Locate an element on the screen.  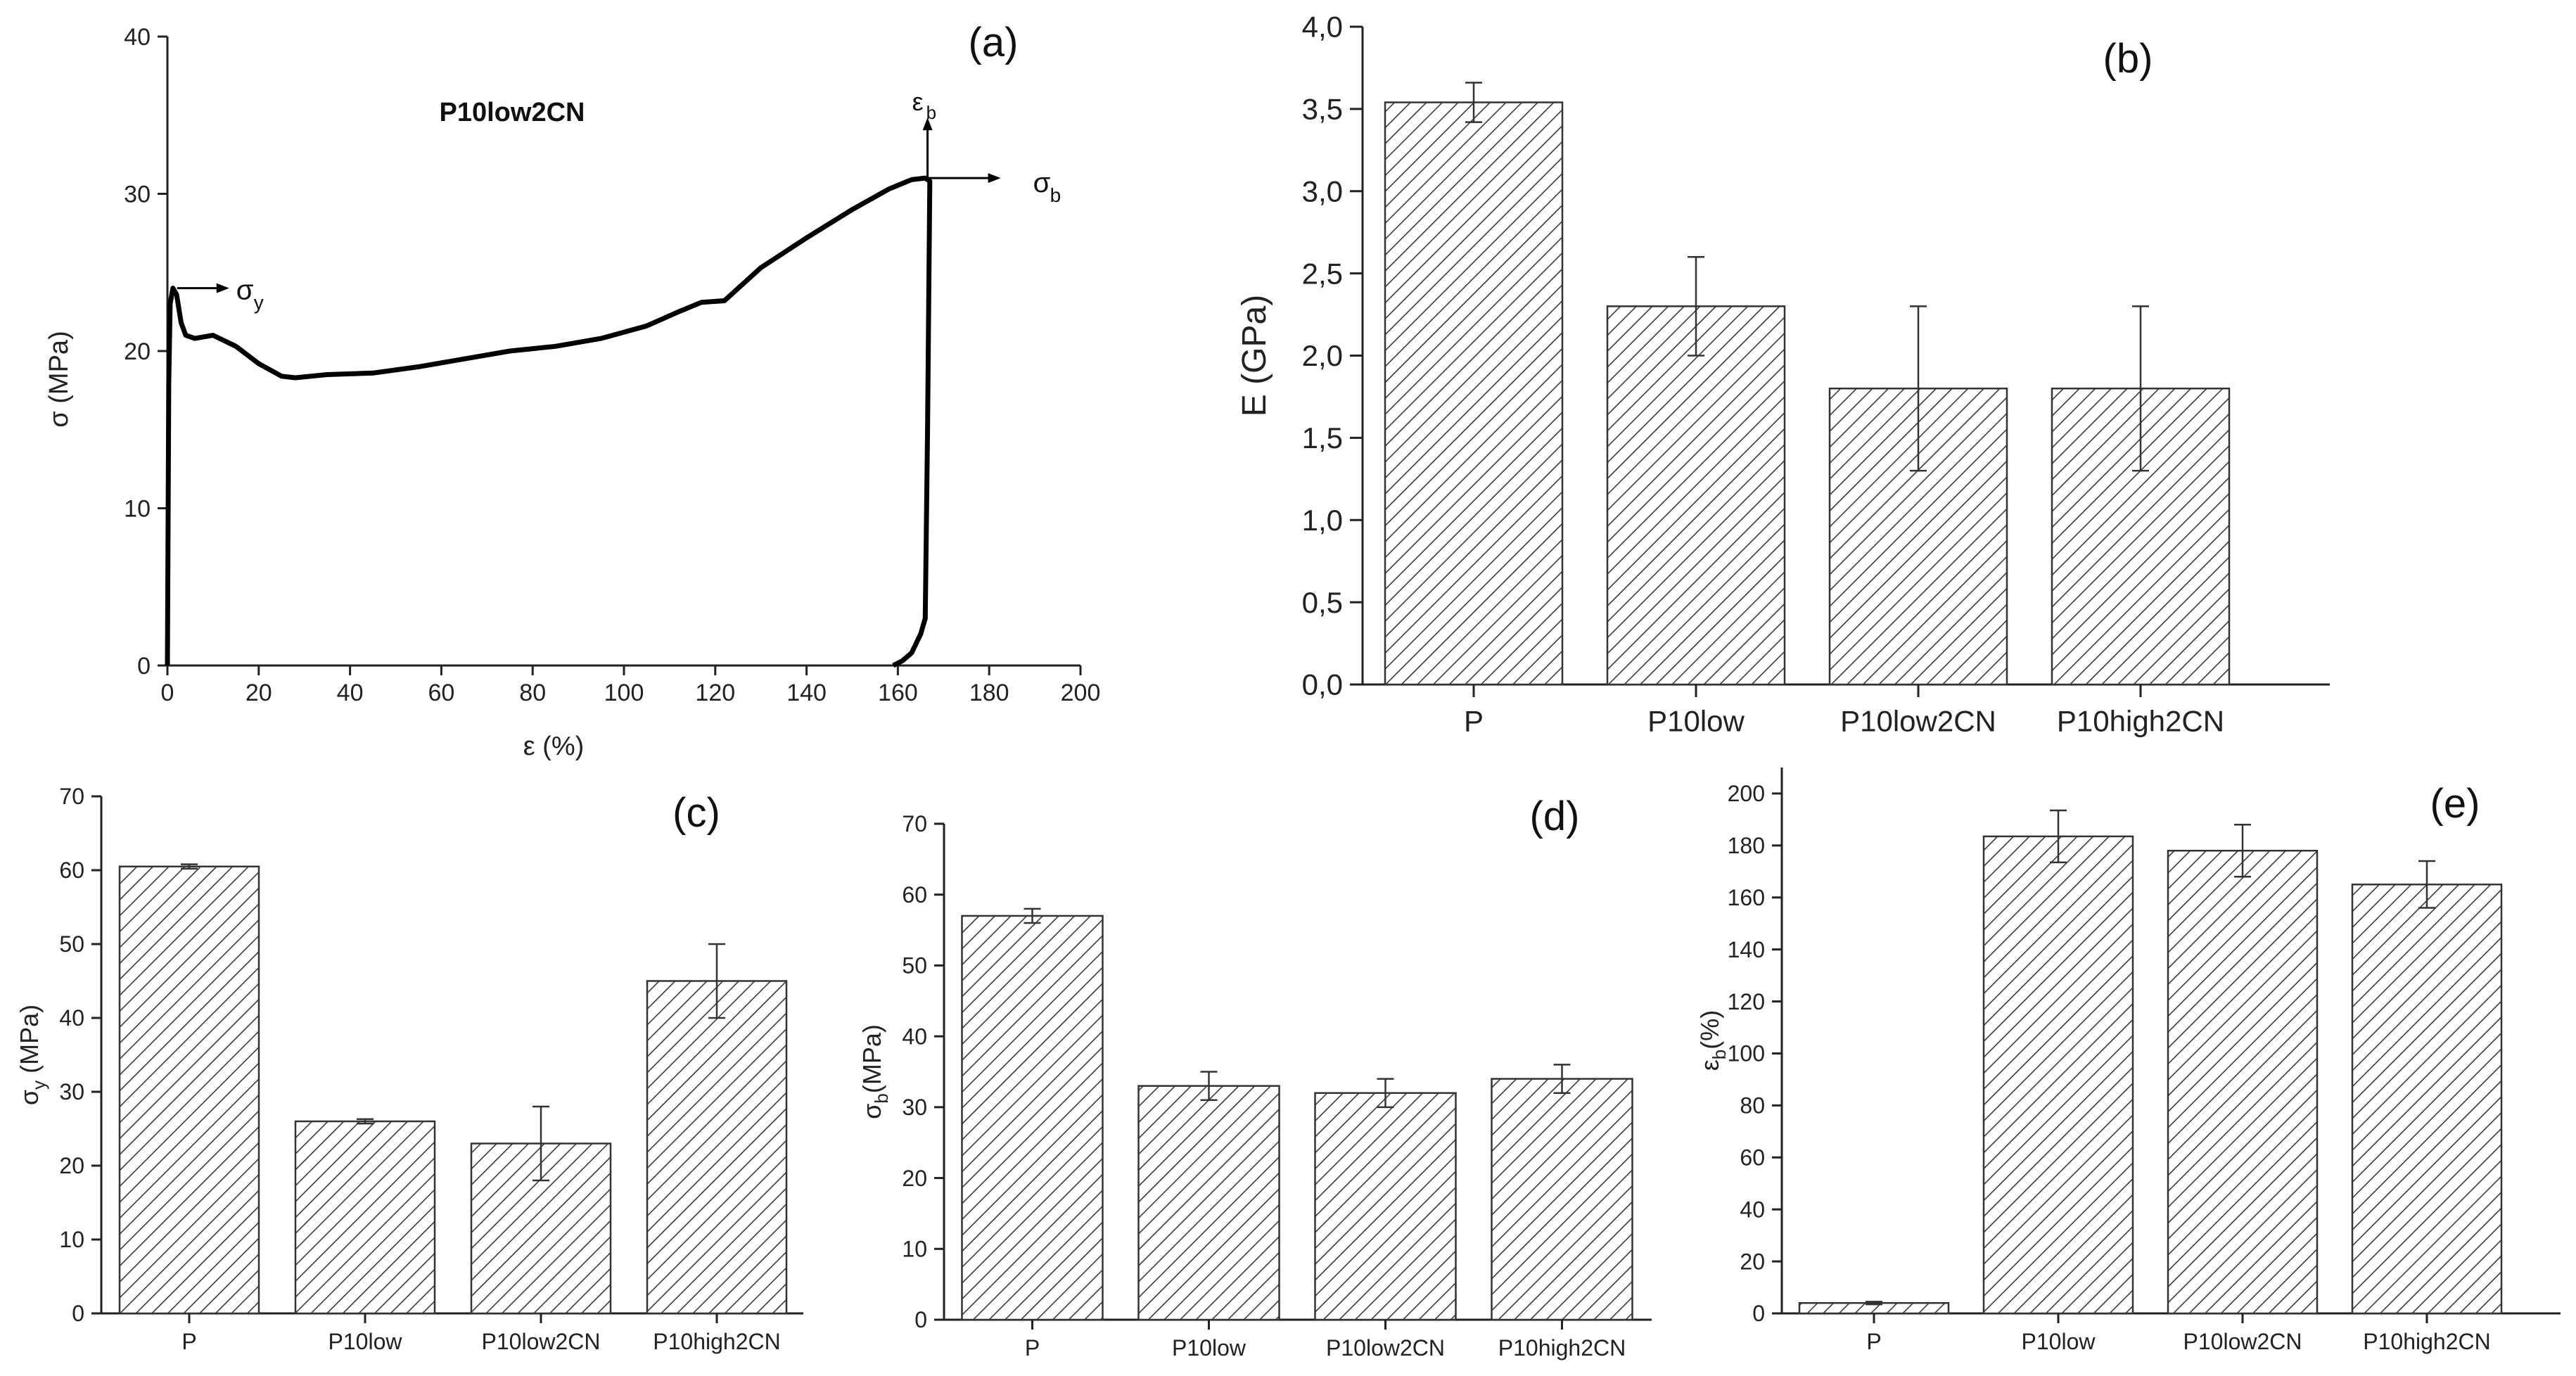
chart-title: P10low2CN is located at coordinates (512, 112).